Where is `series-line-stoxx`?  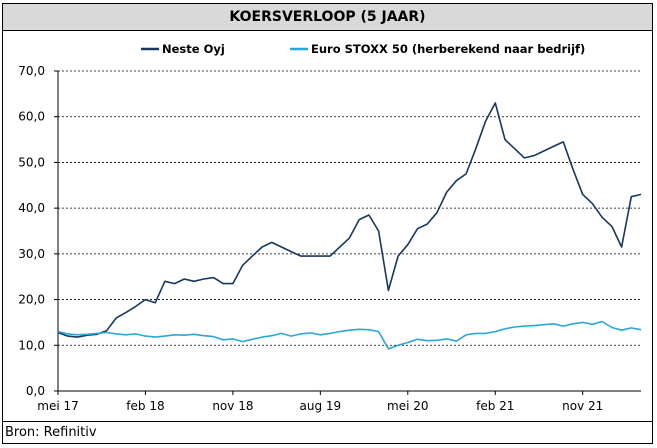
series-line-stoxx is located at coordinates (349, 335).